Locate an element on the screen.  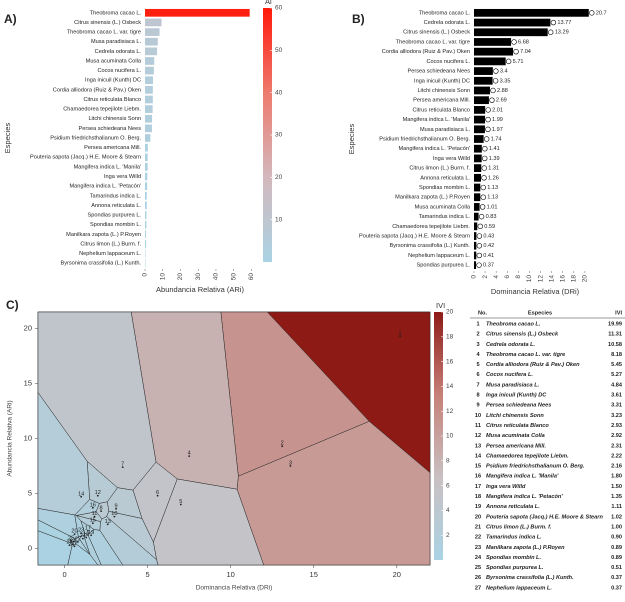
value-label: 1.39 is located at coordinates (494, 159).